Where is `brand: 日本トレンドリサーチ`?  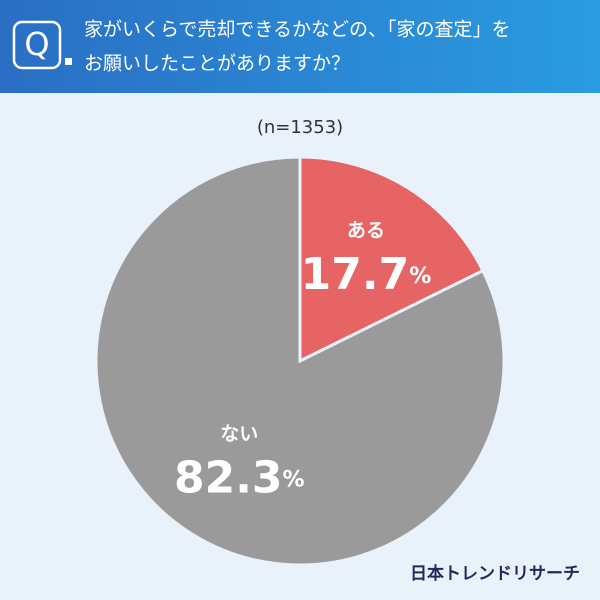
brand: 日本トレンドリサーチ is located at coordinates (495, 573).